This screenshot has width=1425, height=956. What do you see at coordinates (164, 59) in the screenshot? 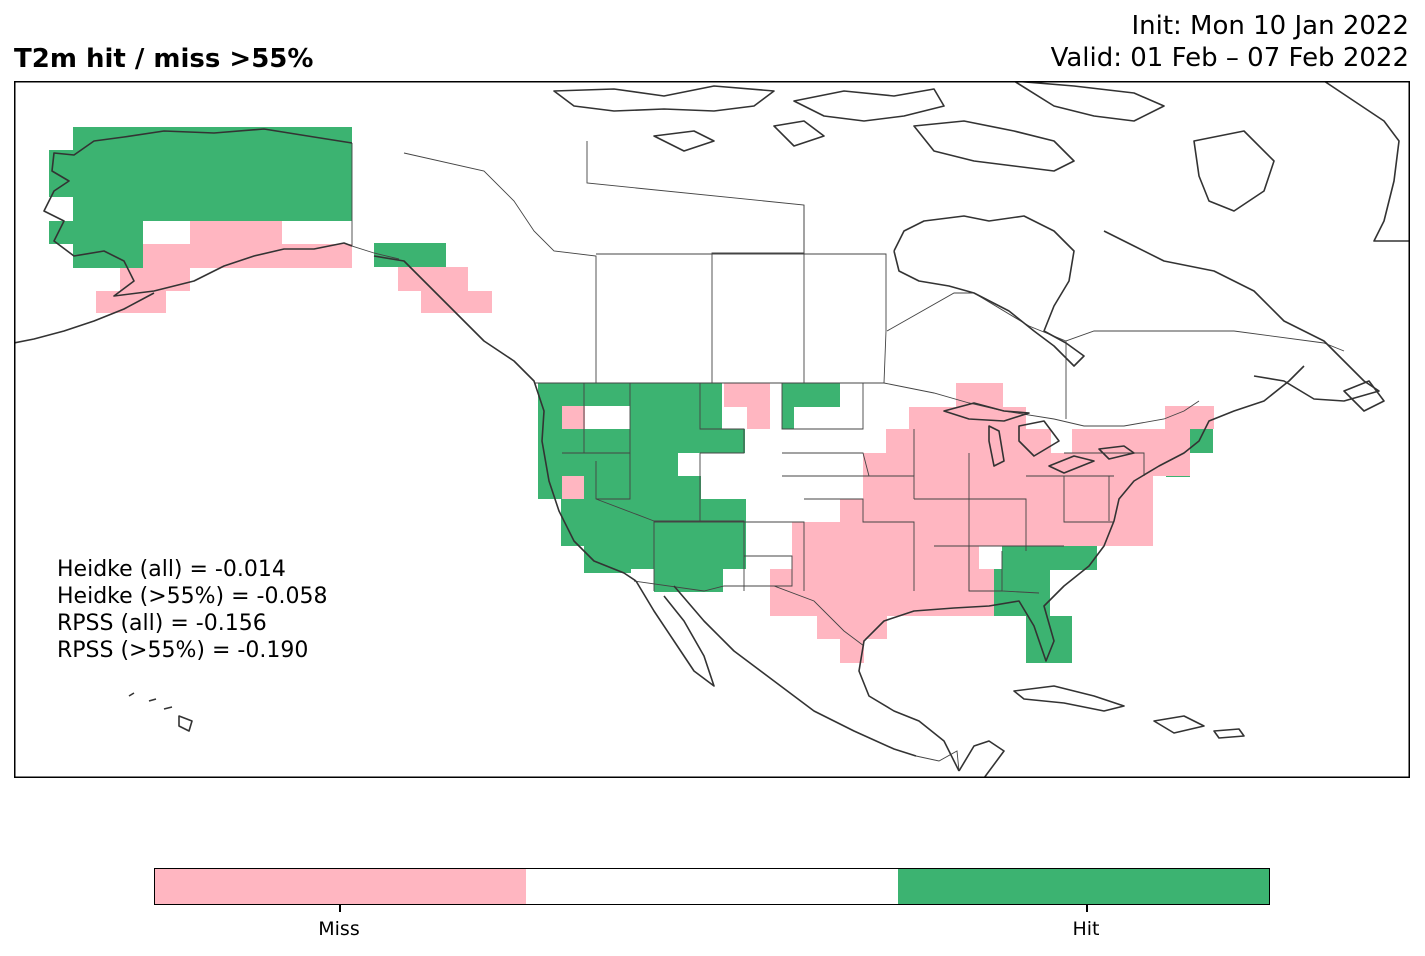
I see `map-title: T2m hit / miss >55%` at bounding box center [164, 59].